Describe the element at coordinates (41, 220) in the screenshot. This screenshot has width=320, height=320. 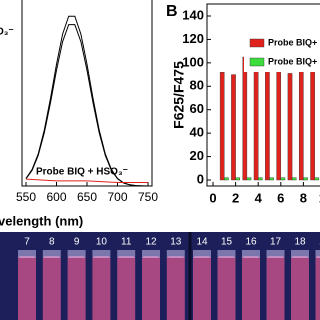
I see `x-axis-label: velength (nm)` at that location.